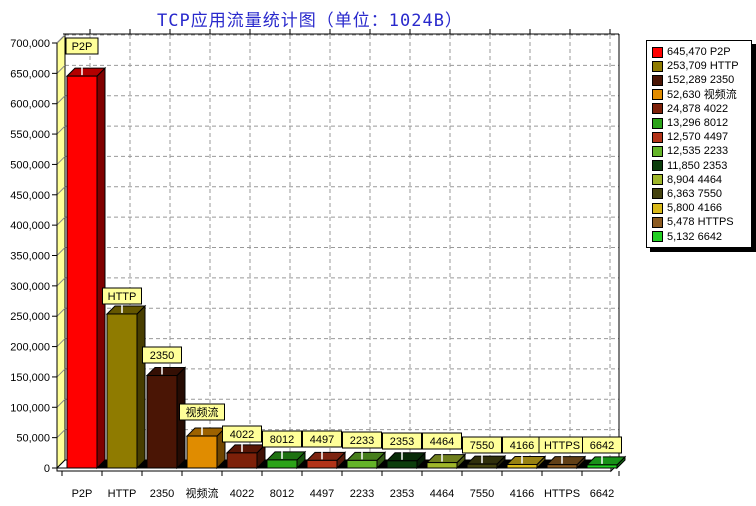 The width and height of the screenshot is (756, 506). I want to click on x-category-label: HTTP, so click(122, 494).